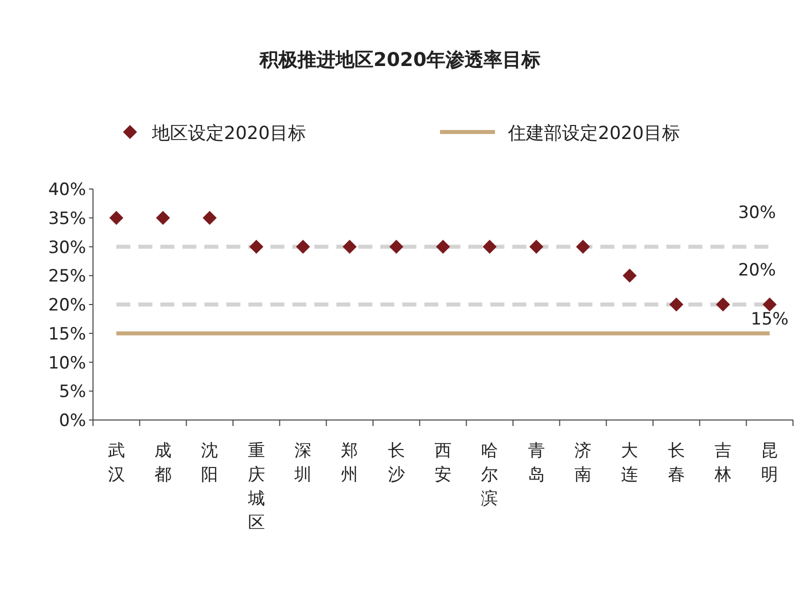 The width and height of the screenshot is (800, 600). I want to click on y-tick-label: 5%, so click(72, 392).